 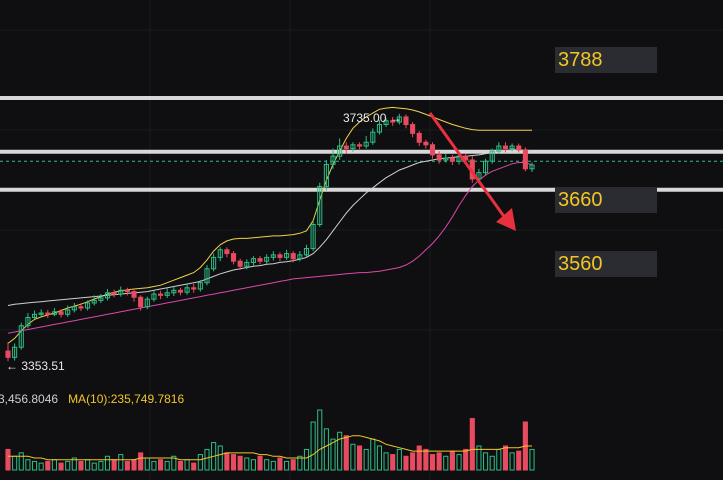 What do you see at coordinates (606, 60) in the screenshot?
I see `price-level-label-3788: 3788` at bounding box center [606, 60].